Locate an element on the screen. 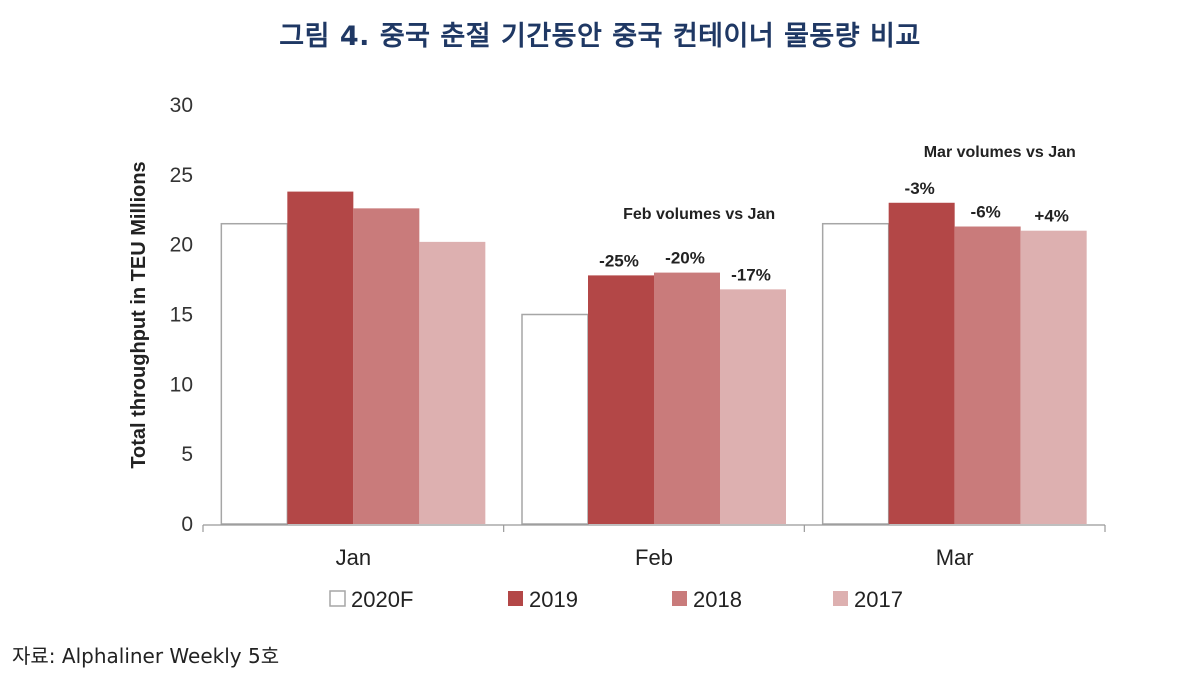 This screenshot has width=1200, height=687. legend-swatch-2018 is located at coordinates (679, 598).